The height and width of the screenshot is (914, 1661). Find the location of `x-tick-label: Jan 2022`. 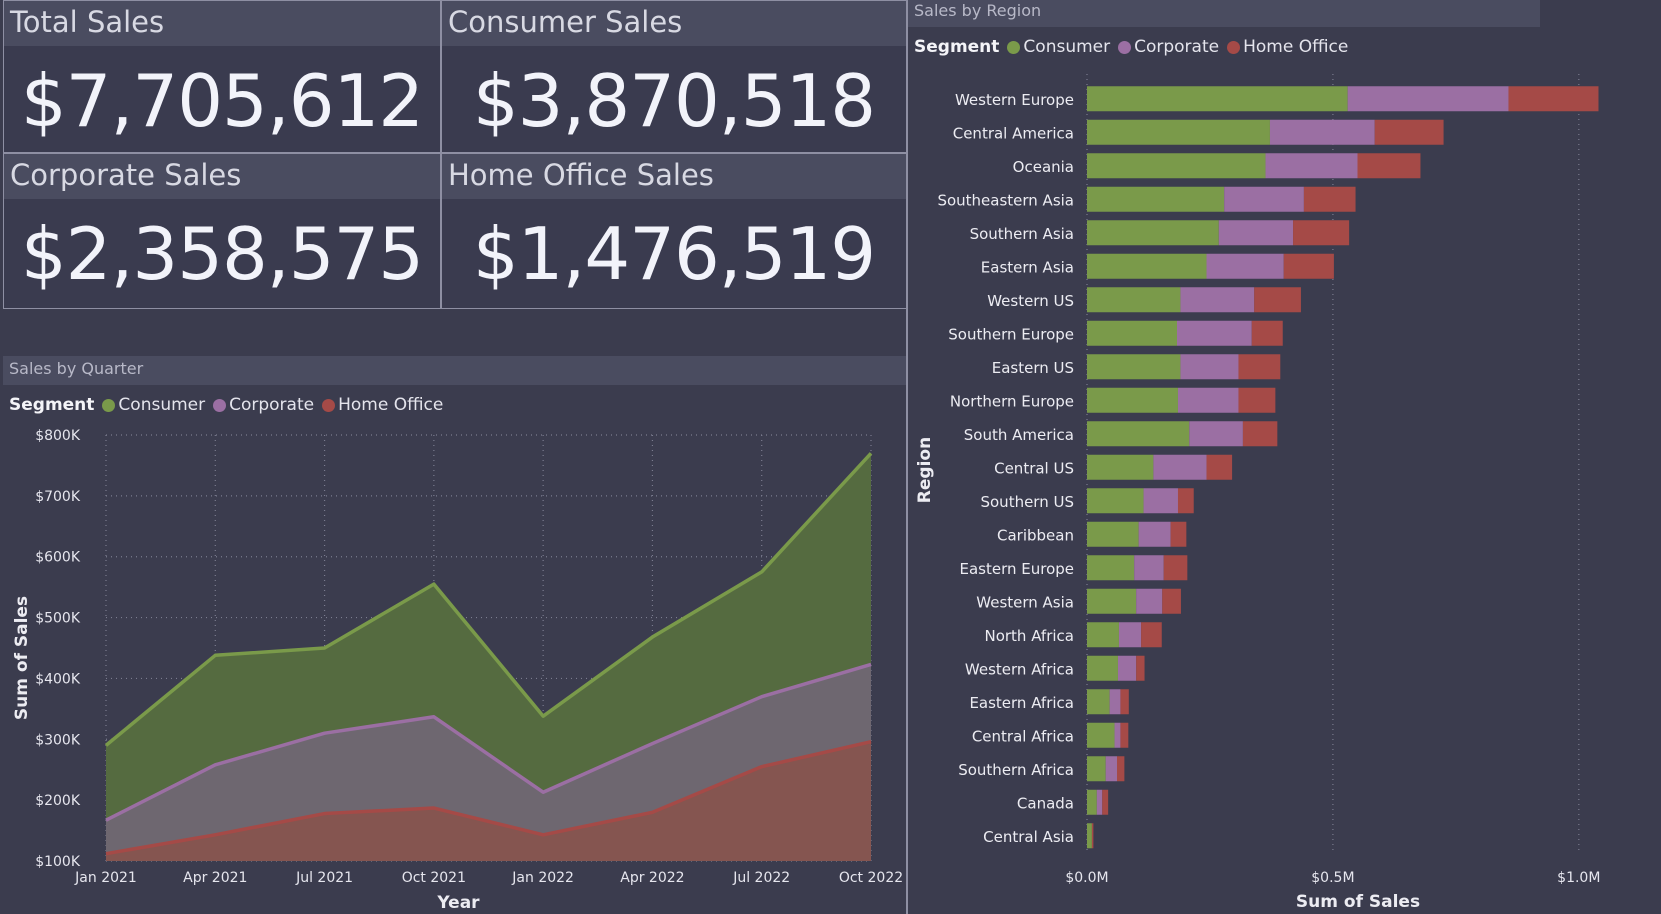

x-tick-label: Jan 2022 is located at coordinates (542, 878).